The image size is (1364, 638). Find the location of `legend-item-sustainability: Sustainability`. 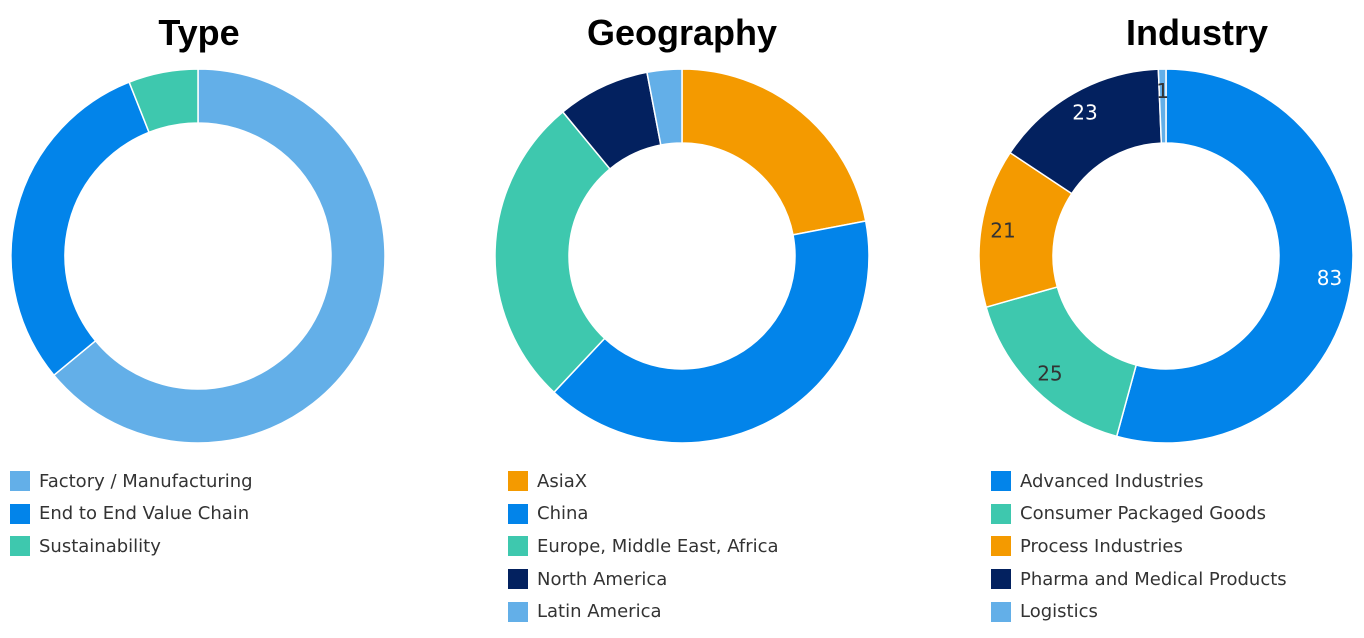

legend-item-sustainability: Sustainability is located at coordinates (131, 546).